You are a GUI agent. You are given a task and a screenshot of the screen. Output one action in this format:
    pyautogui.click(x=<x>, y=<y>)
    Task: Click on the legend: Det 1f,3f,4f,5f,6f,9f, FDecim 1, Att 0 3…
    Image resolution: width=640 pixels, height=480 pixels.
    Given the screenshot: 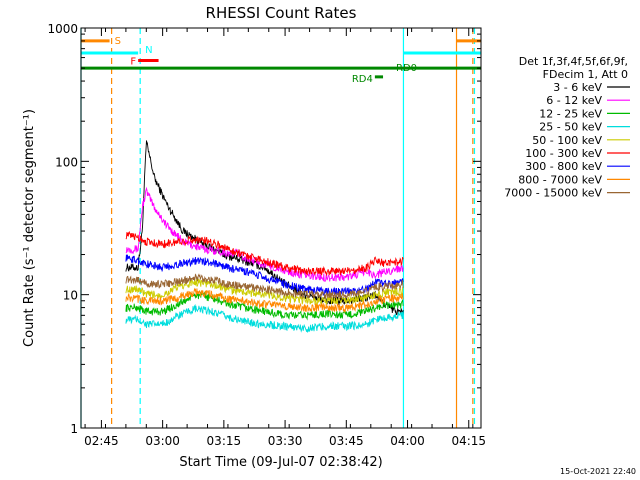 What is the action you would take?
    pyautogui.click(x=567, y=127)
    